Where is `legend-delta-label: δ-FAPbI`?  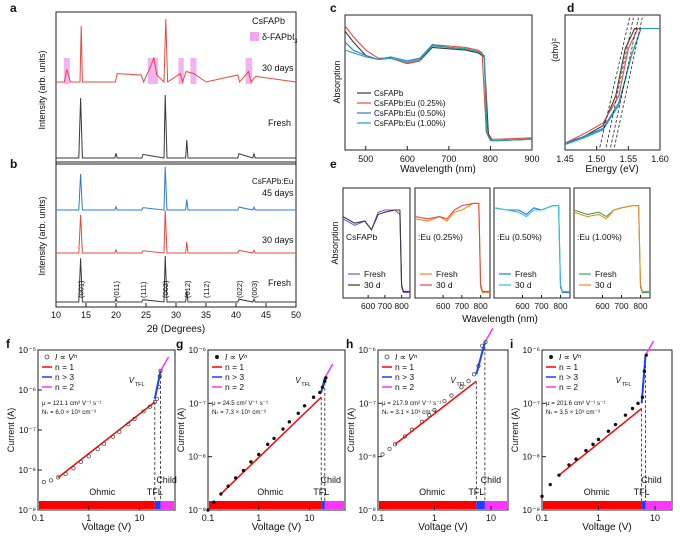 legend-delta-label: δ-FAPbI is located at coordinates (278, 37).